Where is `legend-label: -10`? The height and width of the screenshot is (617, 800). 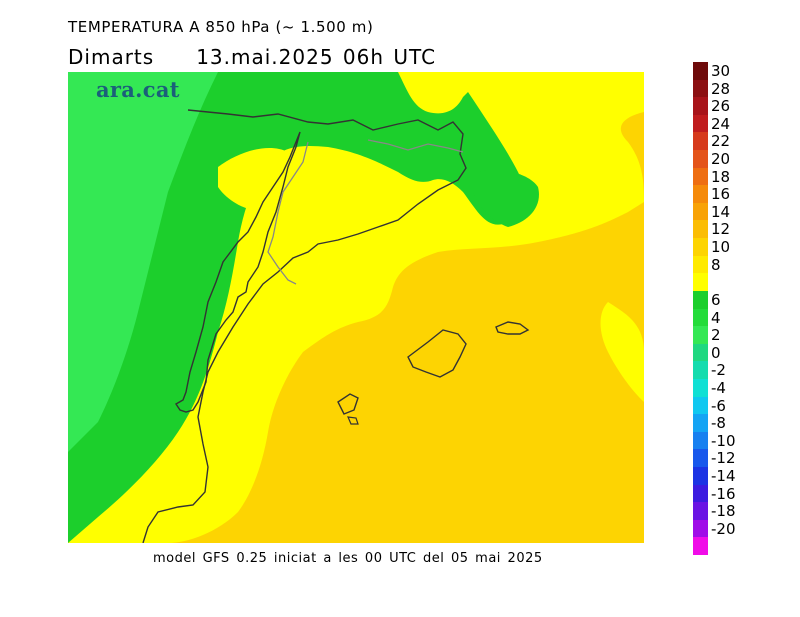 legend-label: -10 is located at coordinates (723, 440).